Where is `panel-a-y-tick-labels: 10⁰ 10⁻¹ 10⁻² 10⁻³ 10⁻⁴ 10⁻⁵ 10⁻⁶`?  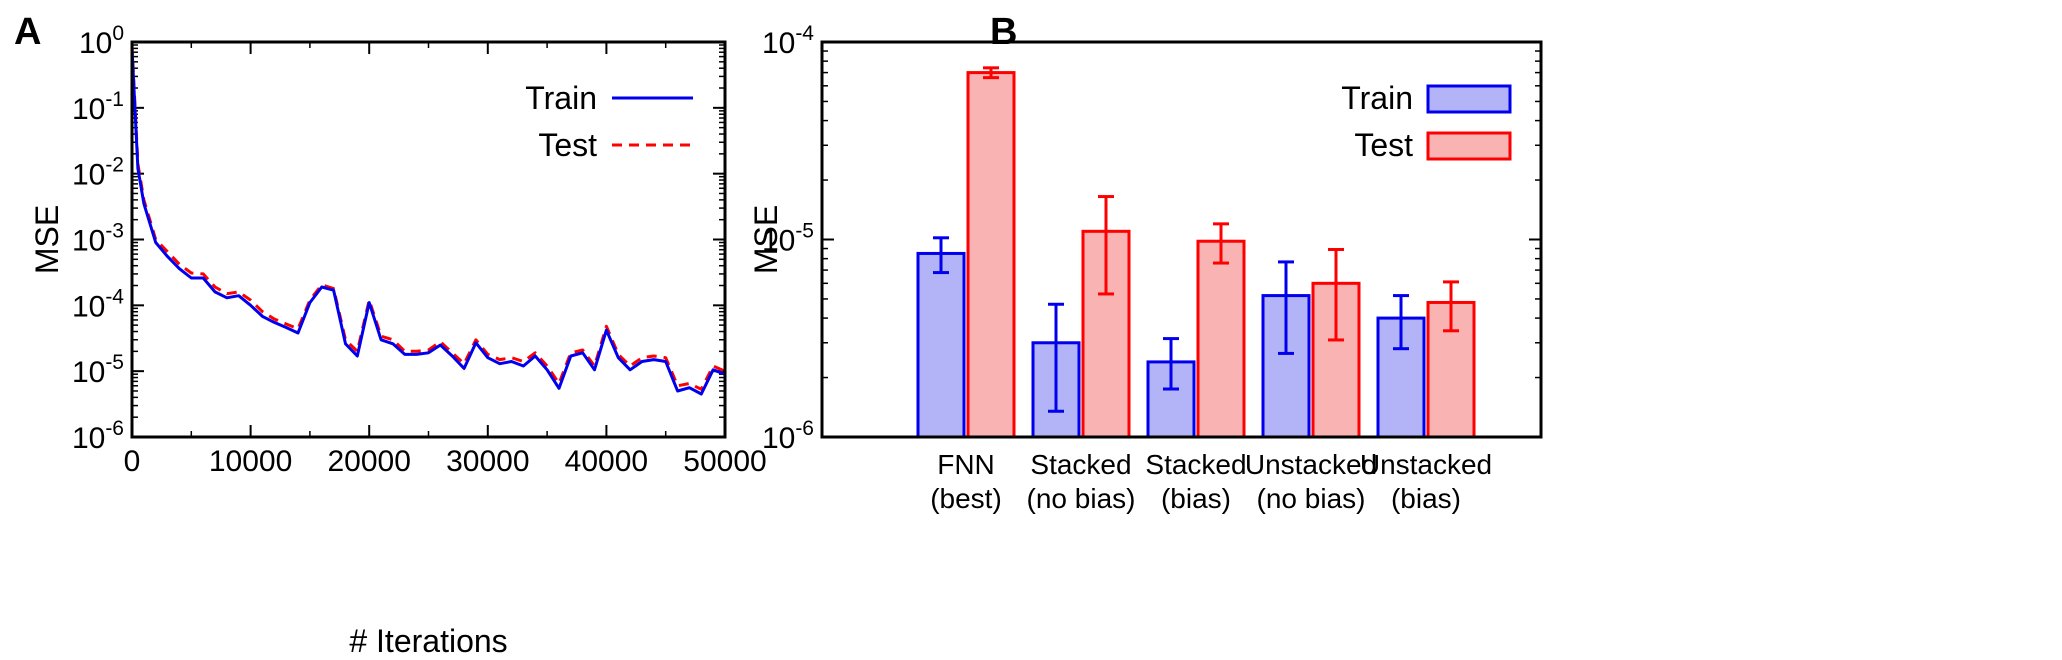 panel-a-y-tick-labels: 10⁰ 10⁻¹ 10⁻² 10⁻³ 10⁻⁴ 10⁻⁵ 10⁻⁶ is located at coordinates (98, 238).